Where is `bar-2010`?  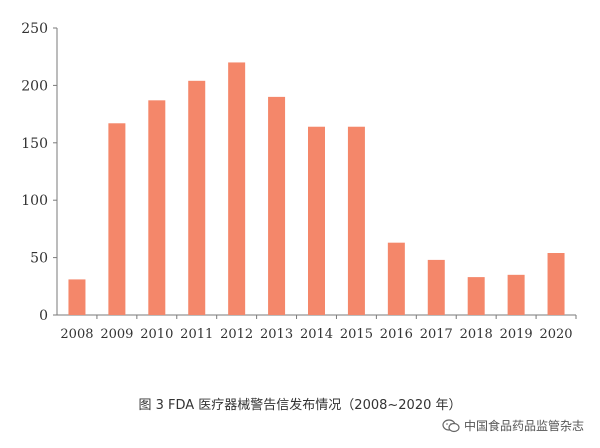 bar-2010 is located at coordinates (157, 207).